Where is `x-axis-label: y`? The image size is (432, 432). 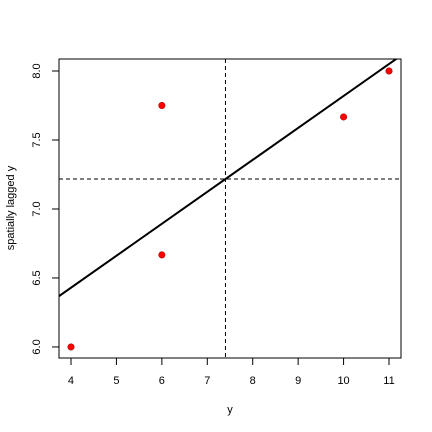
x-axis-label: y is located at coordinates (230, 410).